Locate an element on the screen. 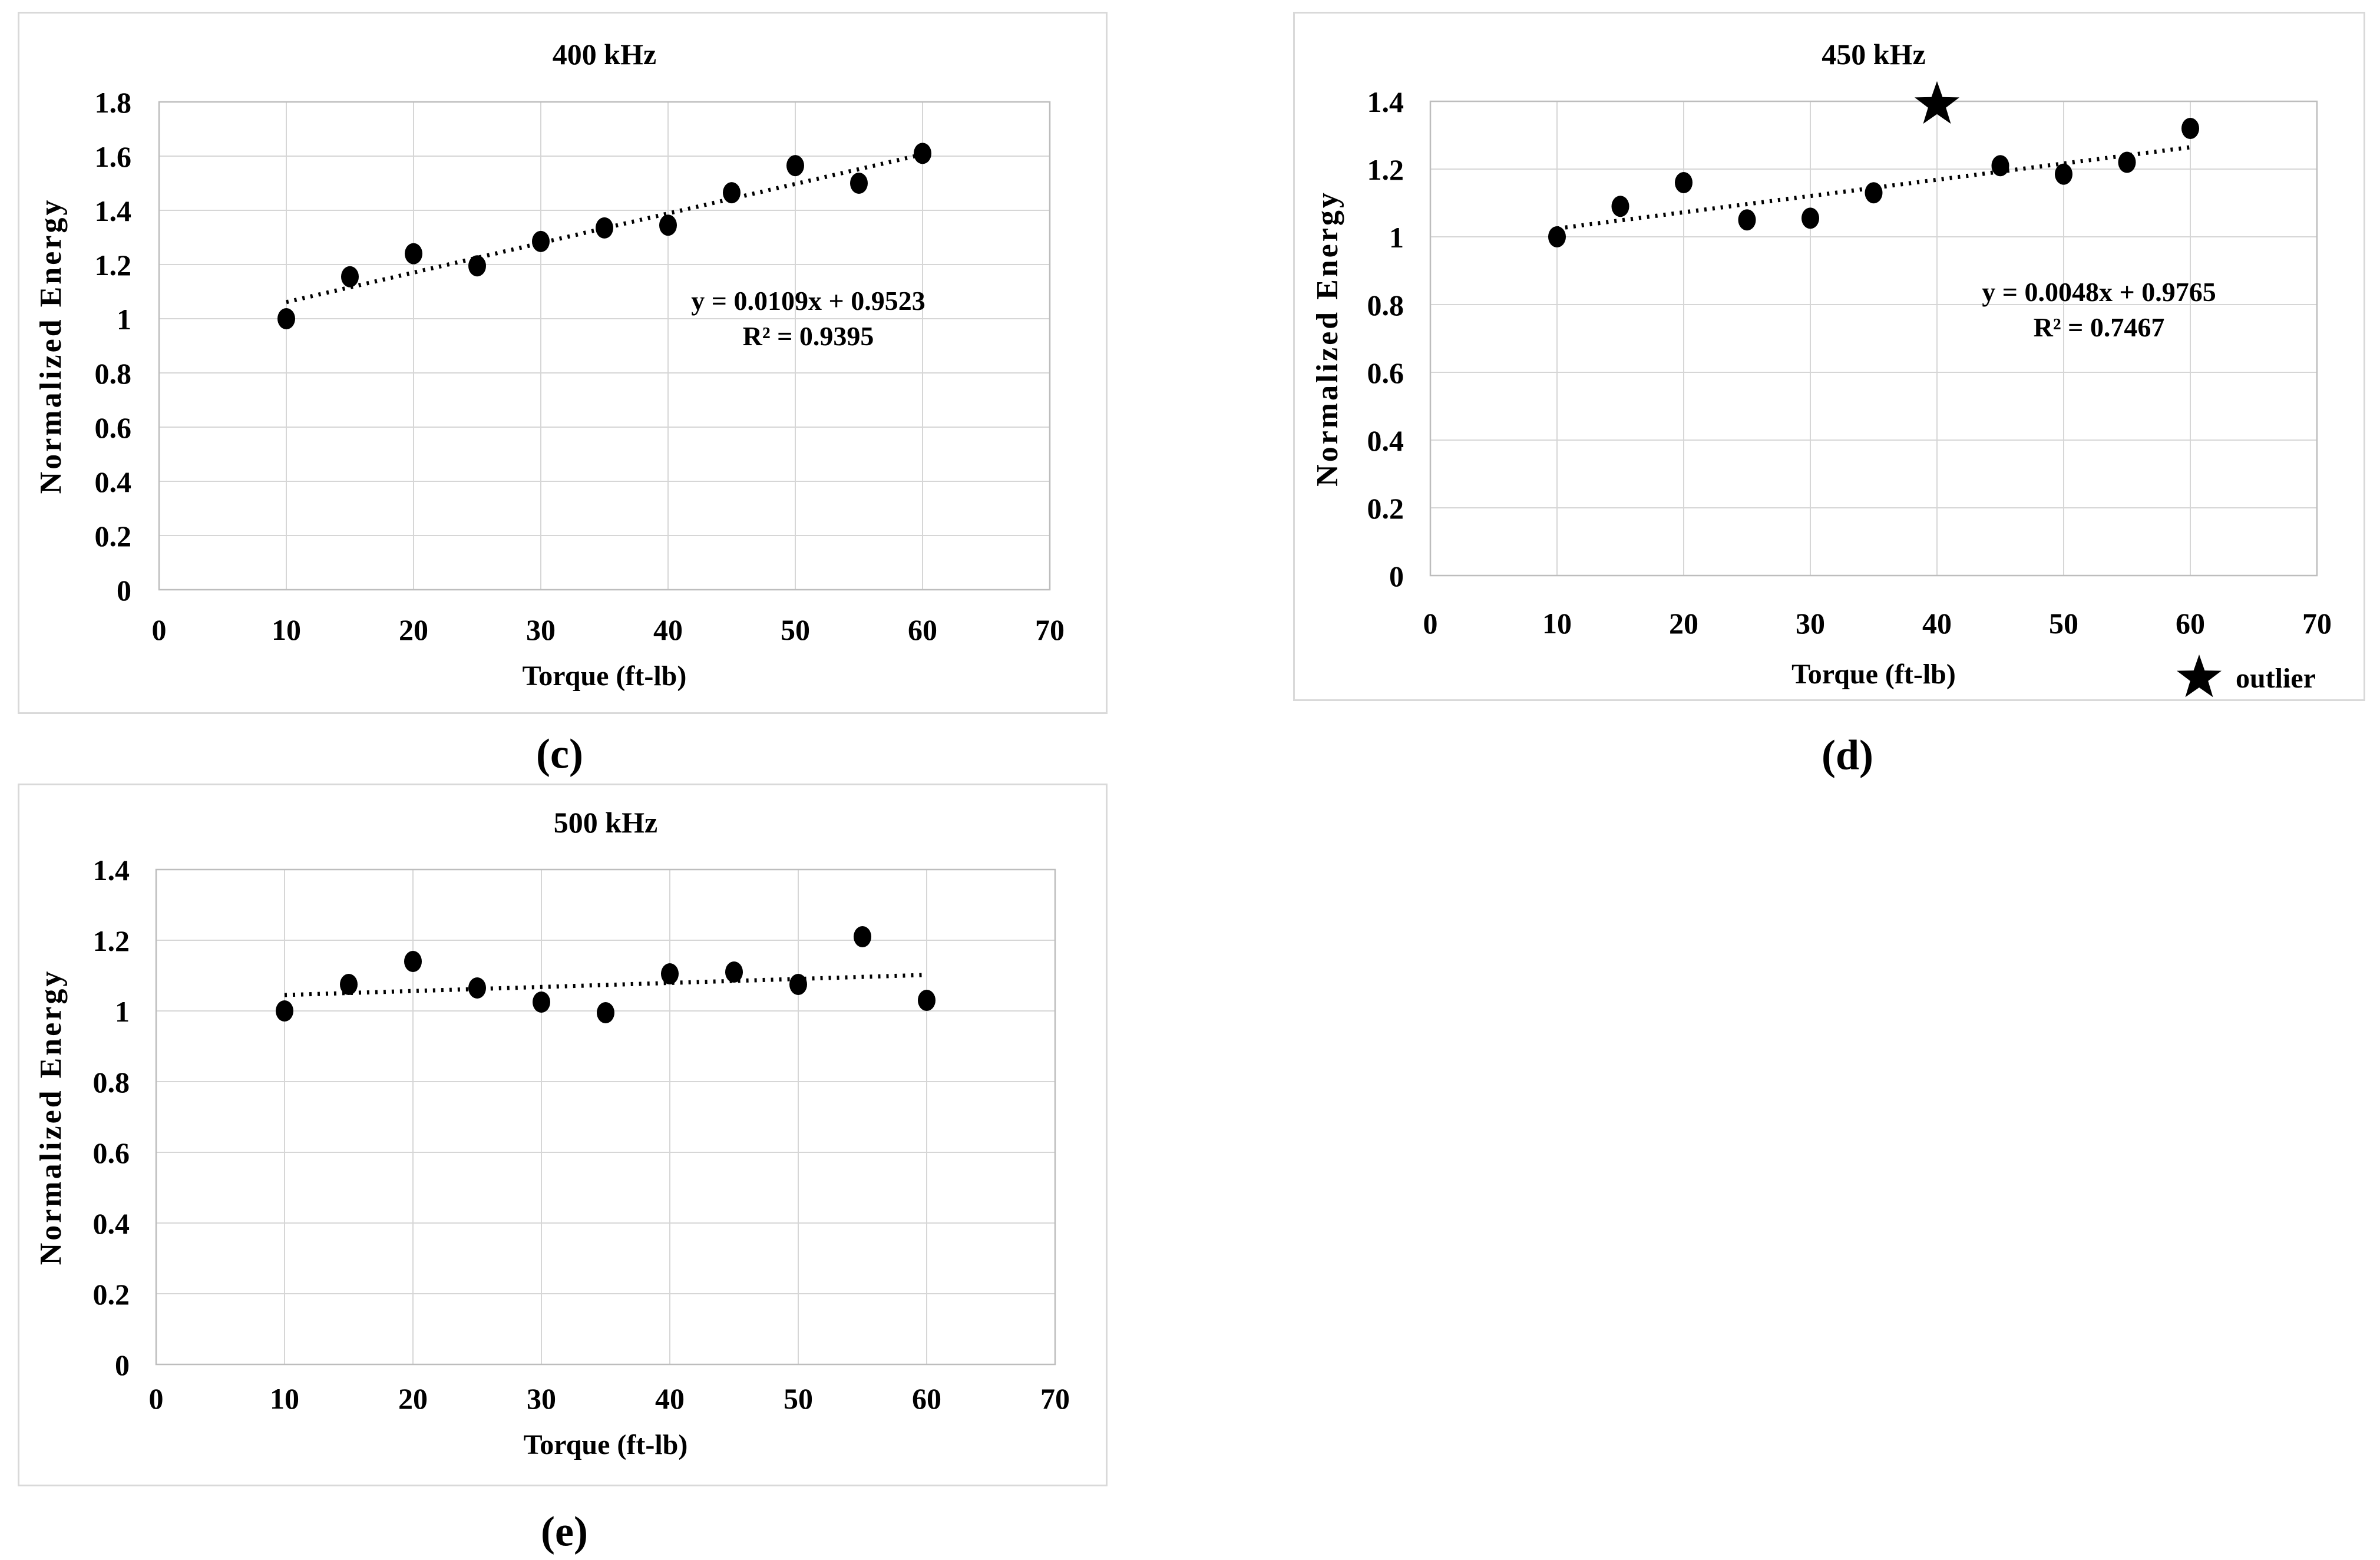 Image resolution: width=2380 pixels, height=1560 pixels. chart-title: 400 kHz is located at coordinates (604, 54).